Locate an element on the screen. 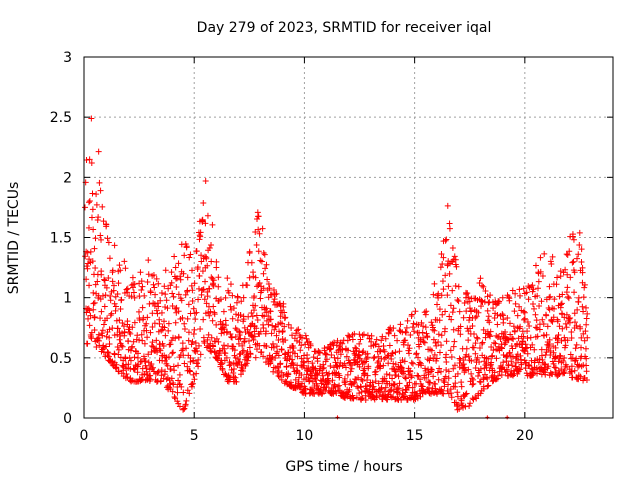  y-tick-label: 0 is located at coordinates (67, 419).